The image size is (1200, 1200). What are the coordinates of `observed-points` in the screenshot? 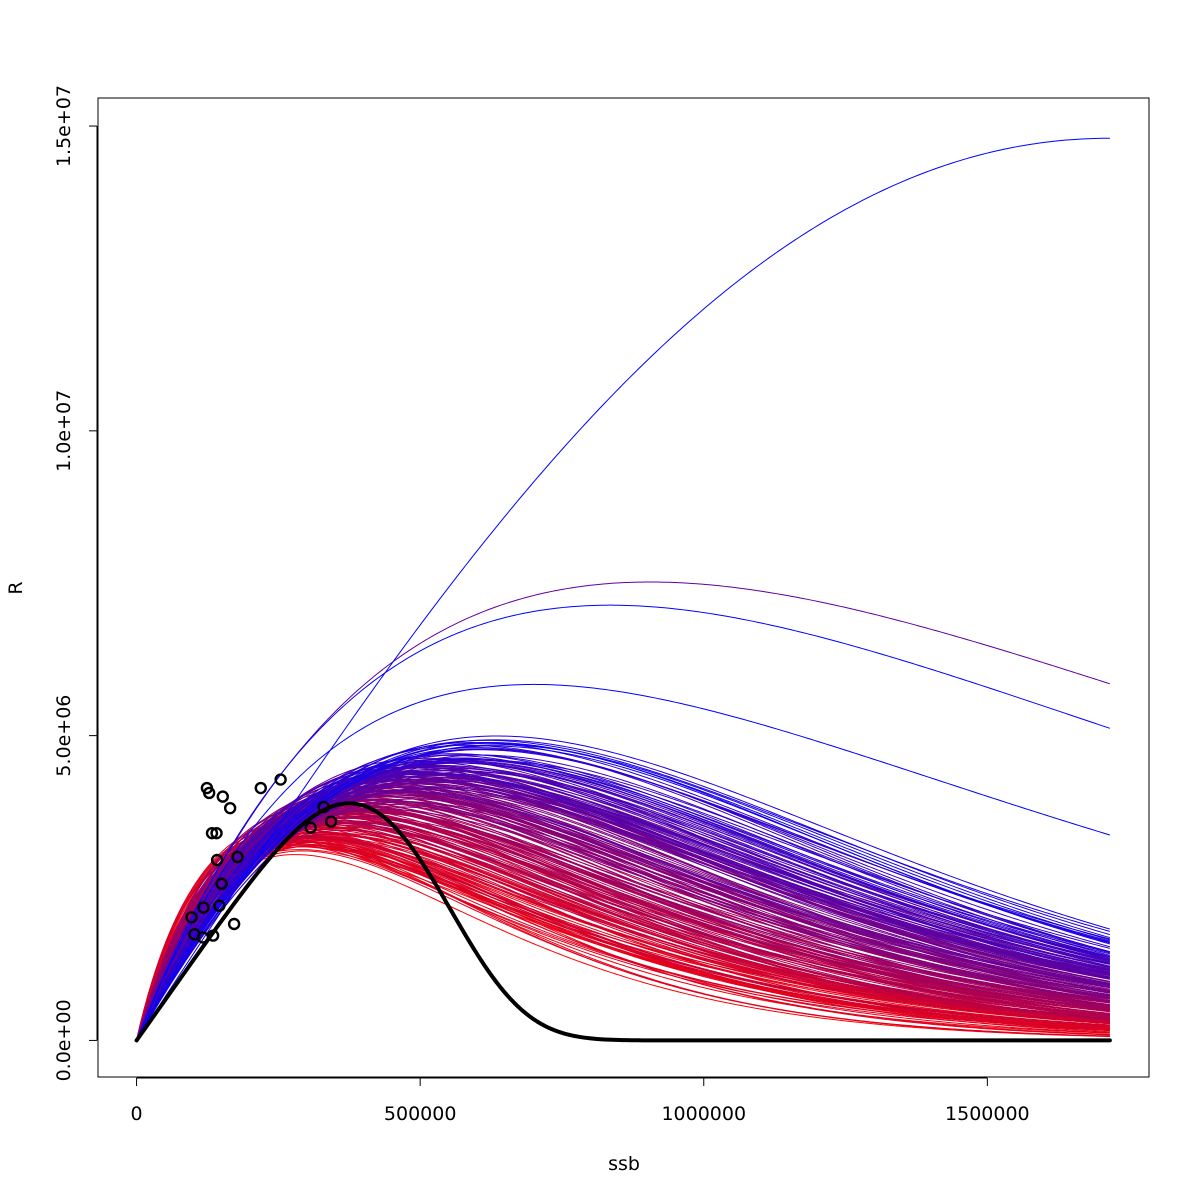 It's located at (261, 858).